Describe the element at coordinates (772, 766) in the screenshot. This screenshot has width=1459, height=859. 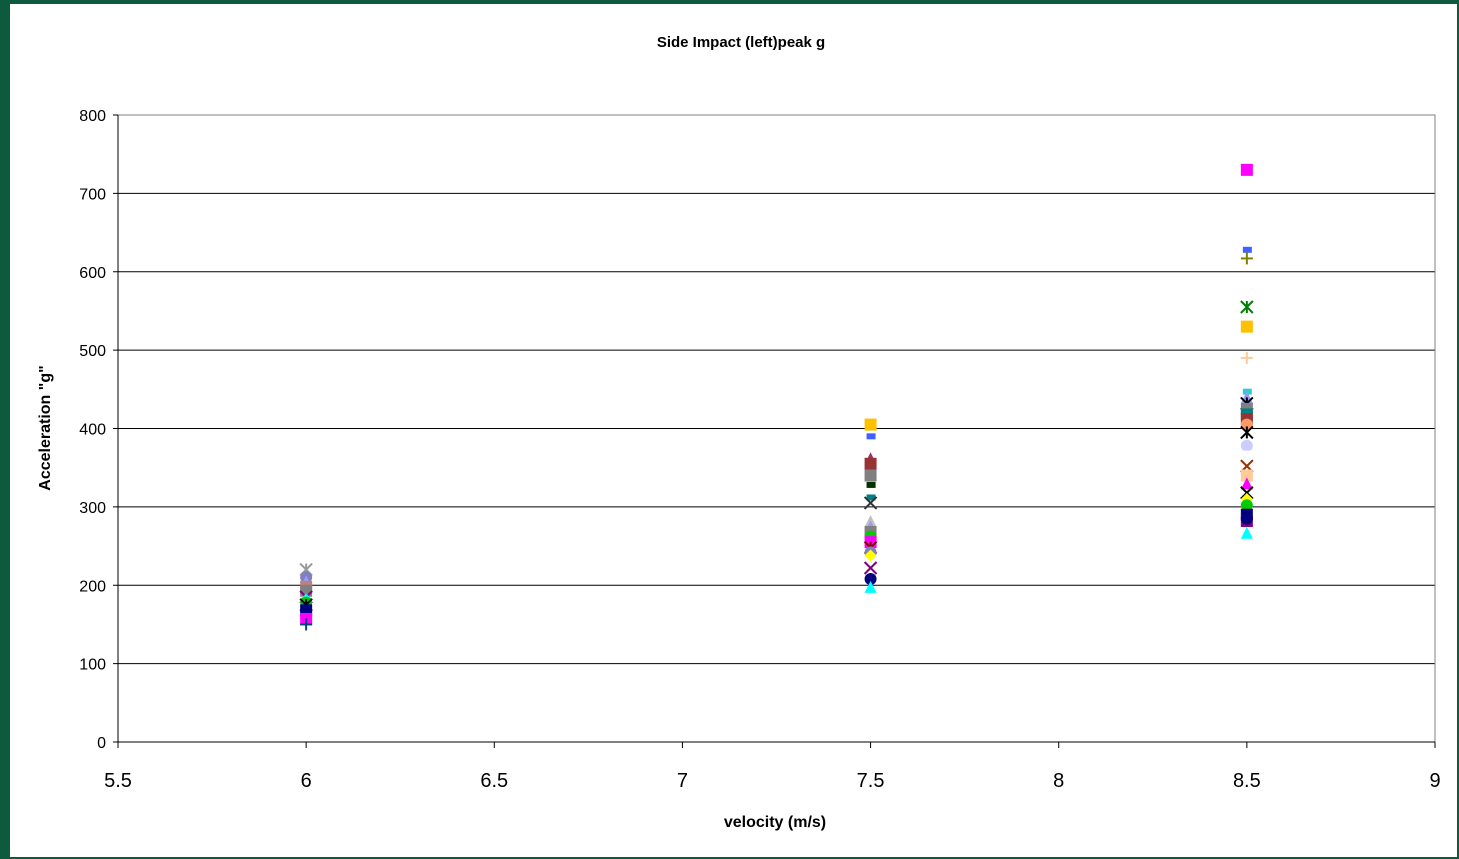
I see `x-axis: 5.5 6 6.5 7 7.5 8 8.5 9` at that location.